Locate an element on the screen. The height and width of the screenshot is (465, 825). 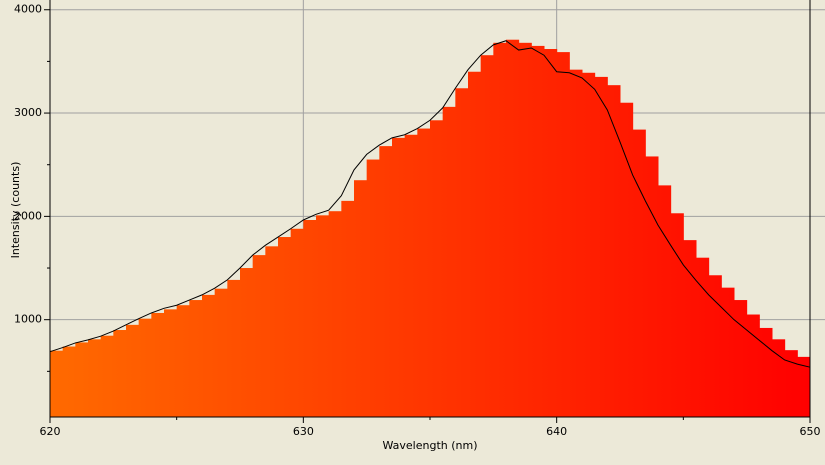
y-tick-label: 1000 is located at coordinates (28, 319).